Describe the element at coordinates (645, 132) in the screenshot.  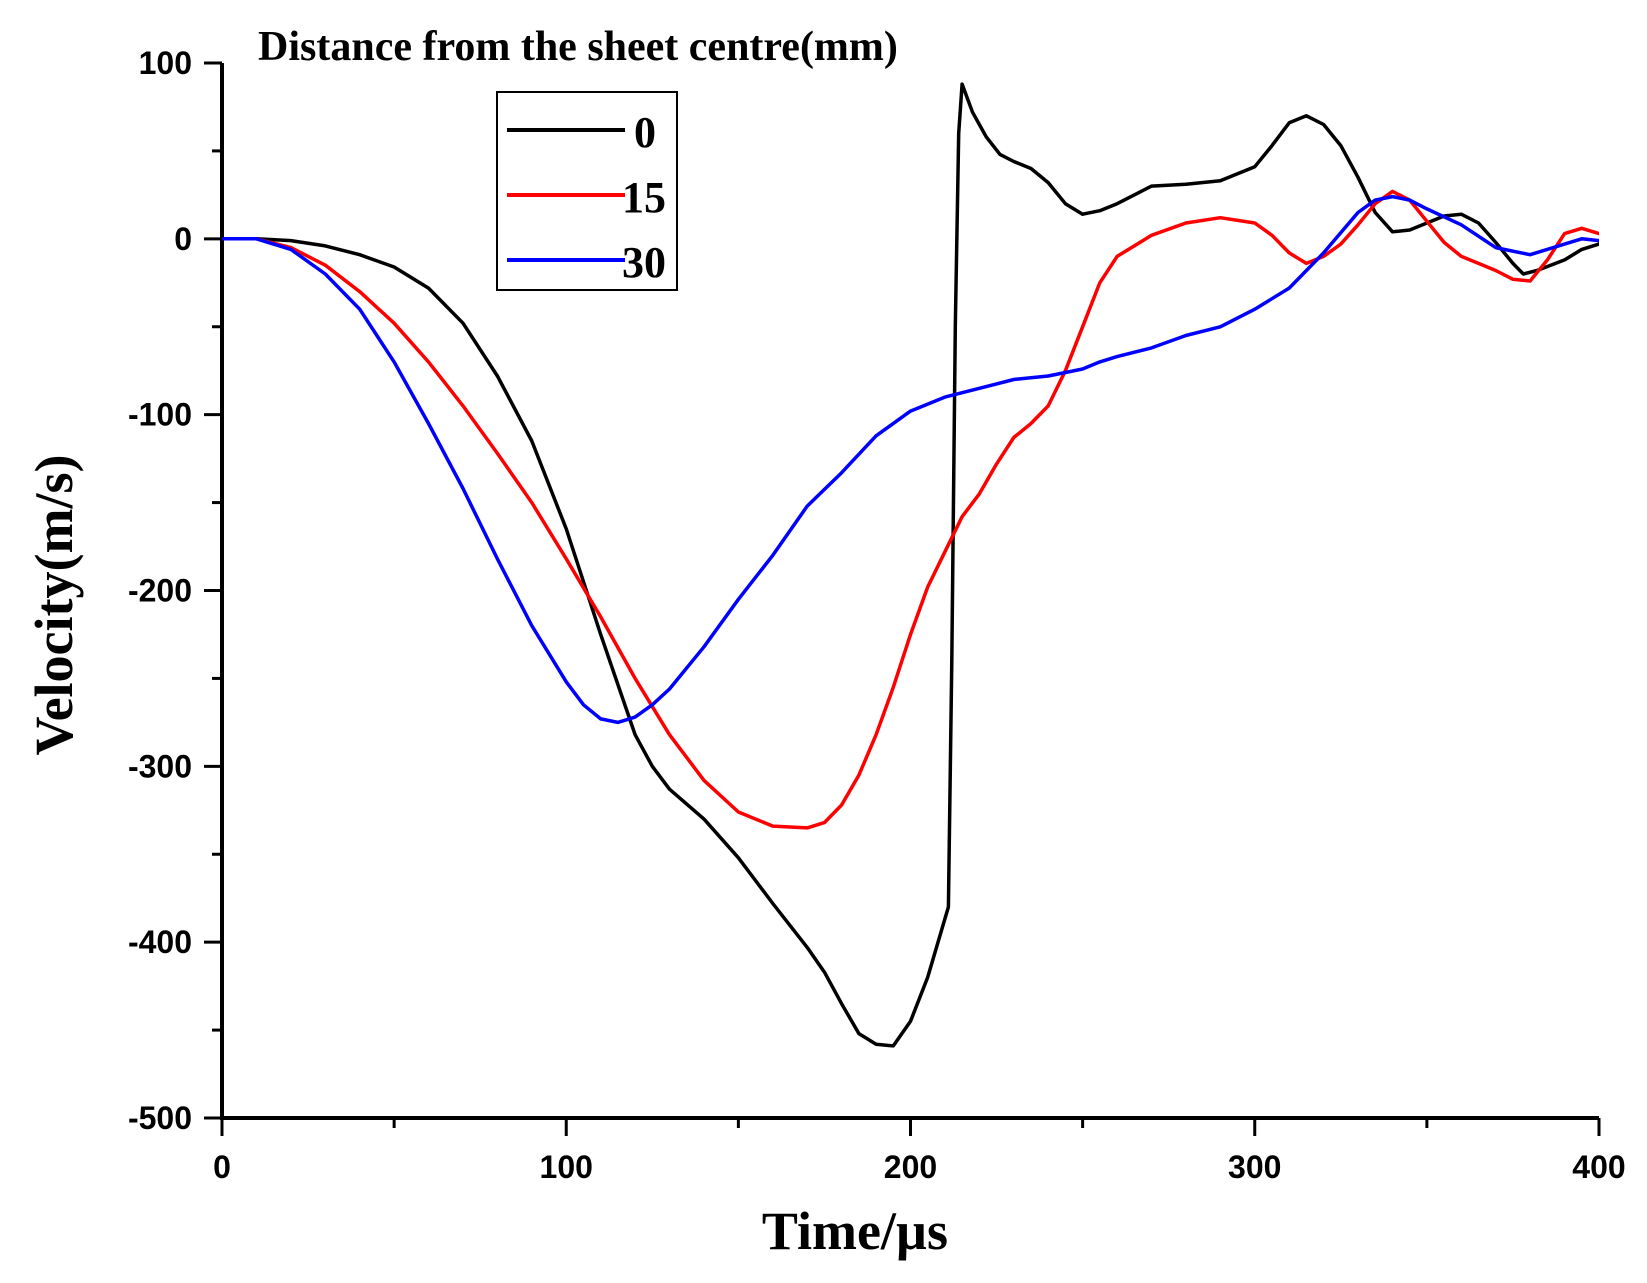
I see `legend-label-0: 0` at that location.